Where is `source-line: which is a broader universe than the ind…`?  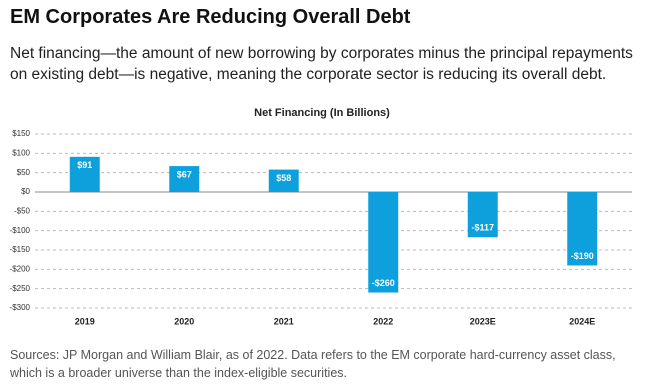 source-line: which is a broader universe than the ind… is located at coordinates (178, 373).